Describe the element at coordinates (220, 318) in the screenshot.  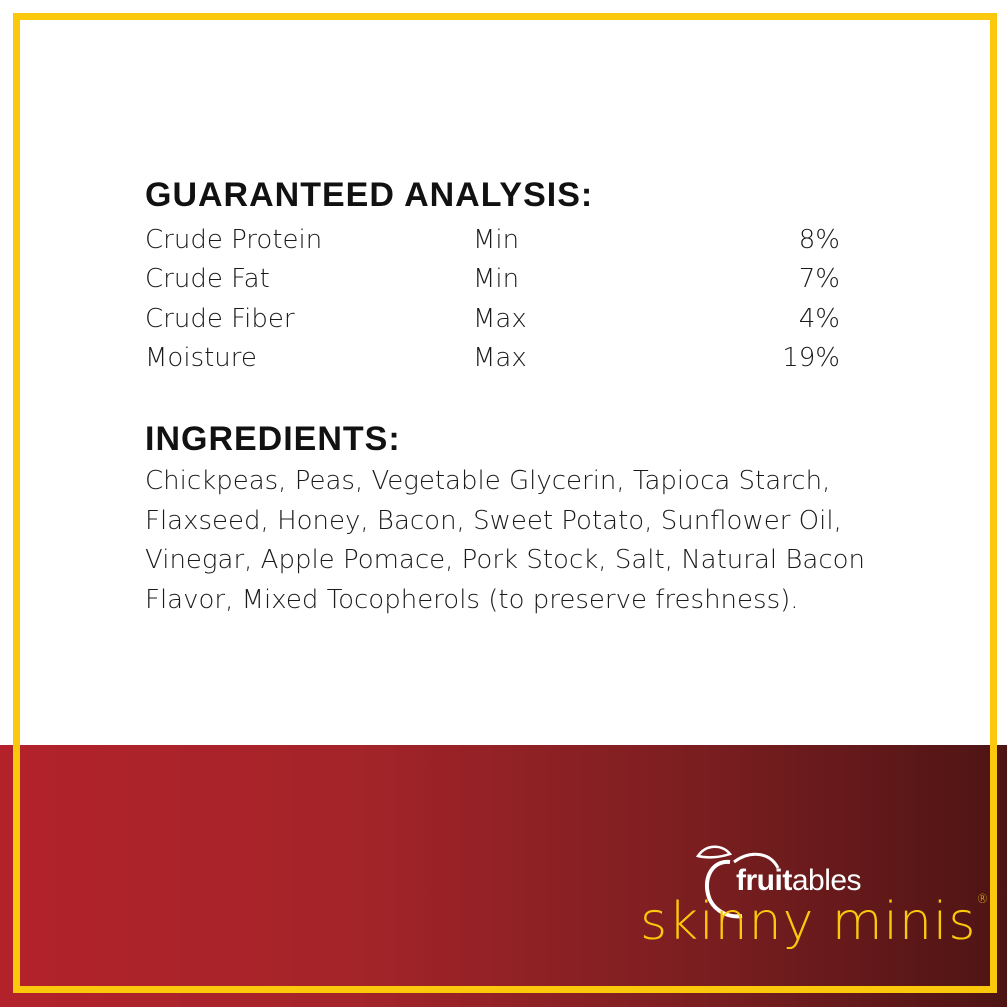
I see `nutrient-name: Crude Fiber` at that location.